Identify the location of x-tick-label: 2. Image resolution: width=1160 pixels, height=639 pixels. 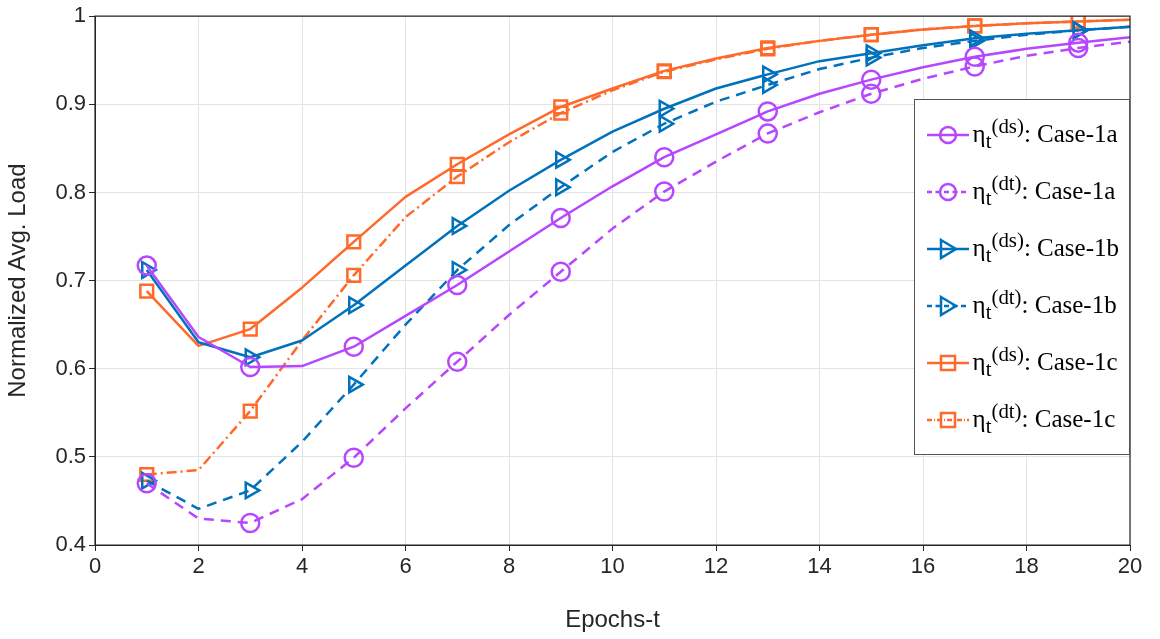
(198, 566).